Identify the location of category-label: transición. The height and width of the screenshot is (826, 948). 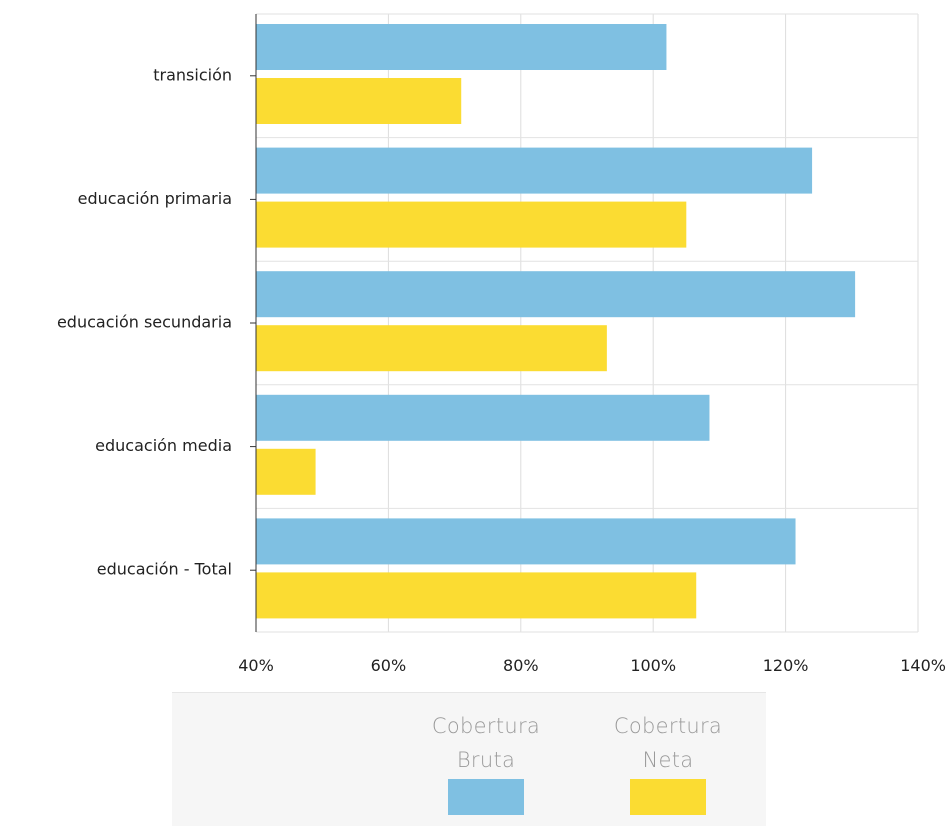
(192, 74).